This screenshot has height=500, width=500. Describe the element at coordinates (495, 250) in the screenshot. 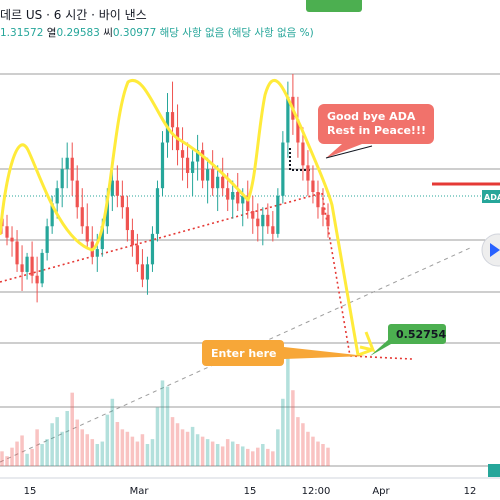

I see `scroll-right-icon` at that location.